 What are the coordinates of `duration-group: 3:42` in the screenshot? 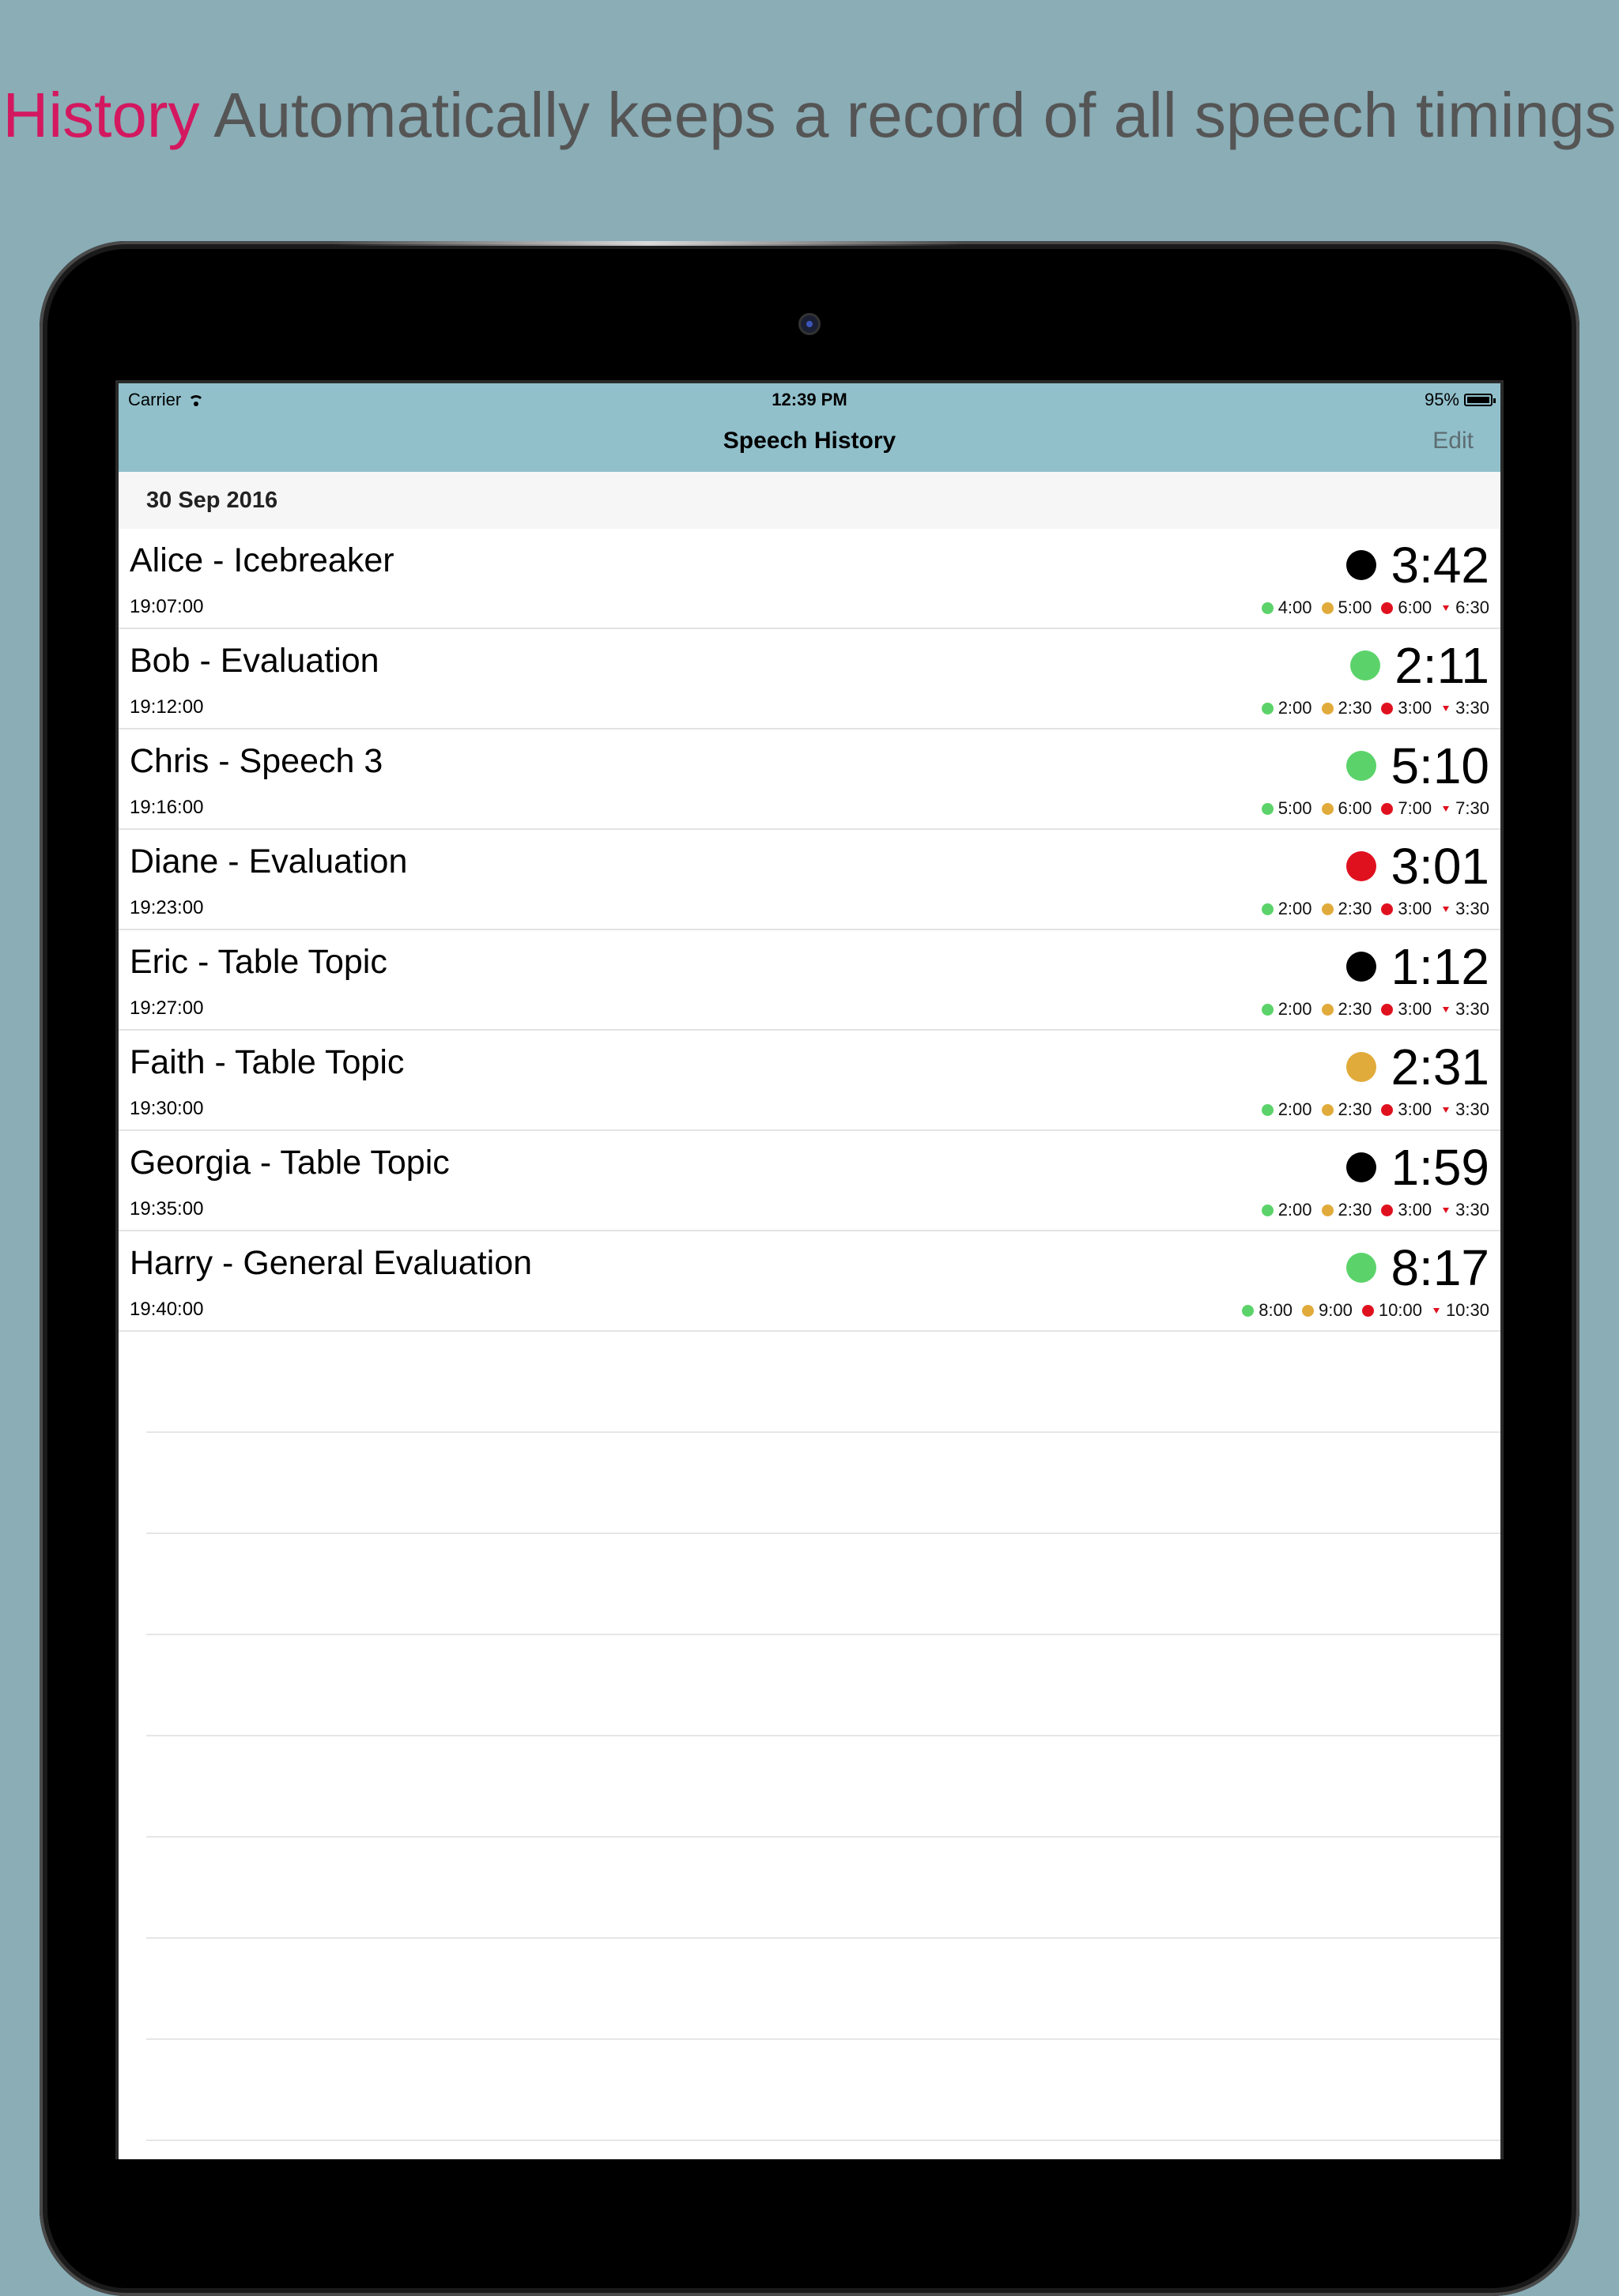 It's located at (1418, 565).